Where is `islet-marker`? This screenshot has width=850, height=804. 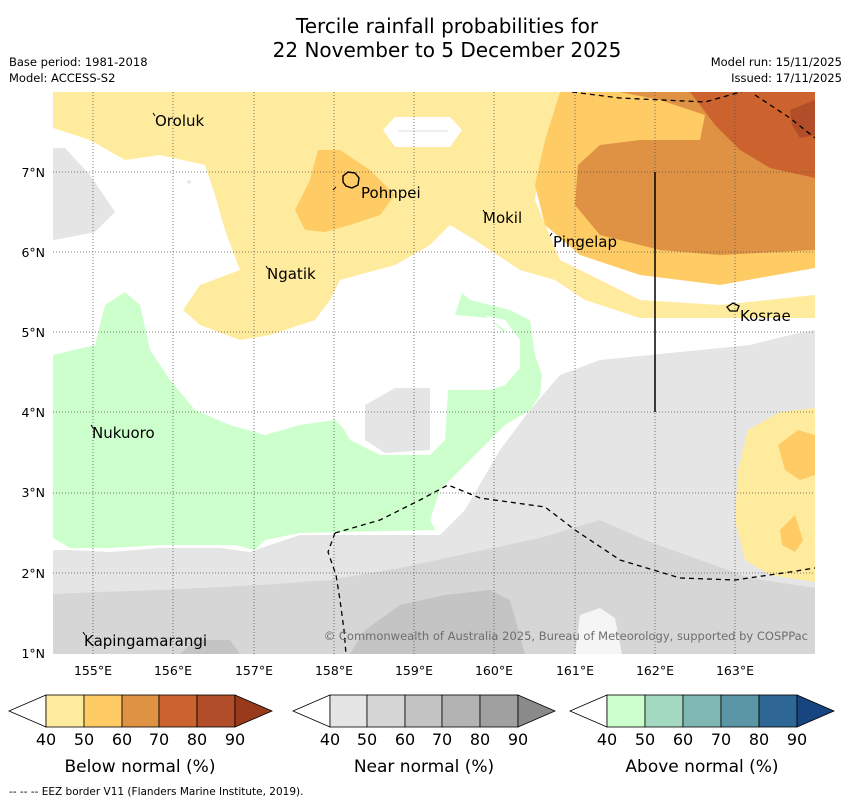
islet-marker is located at coordinates (189, 182).